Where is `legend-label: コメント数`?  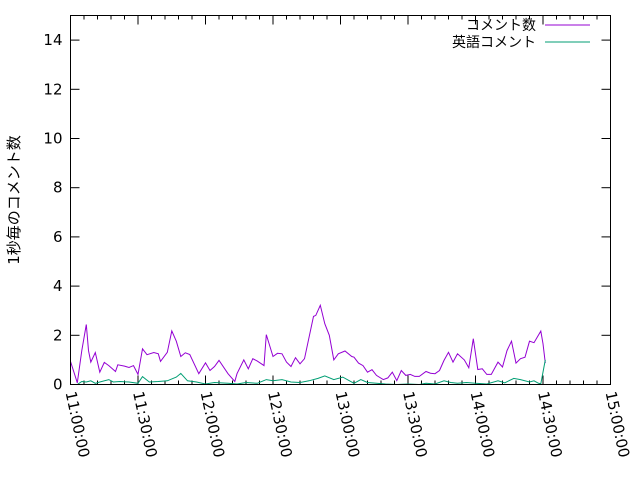
legend-label: コメント数 is located at coordinates (501, 26).